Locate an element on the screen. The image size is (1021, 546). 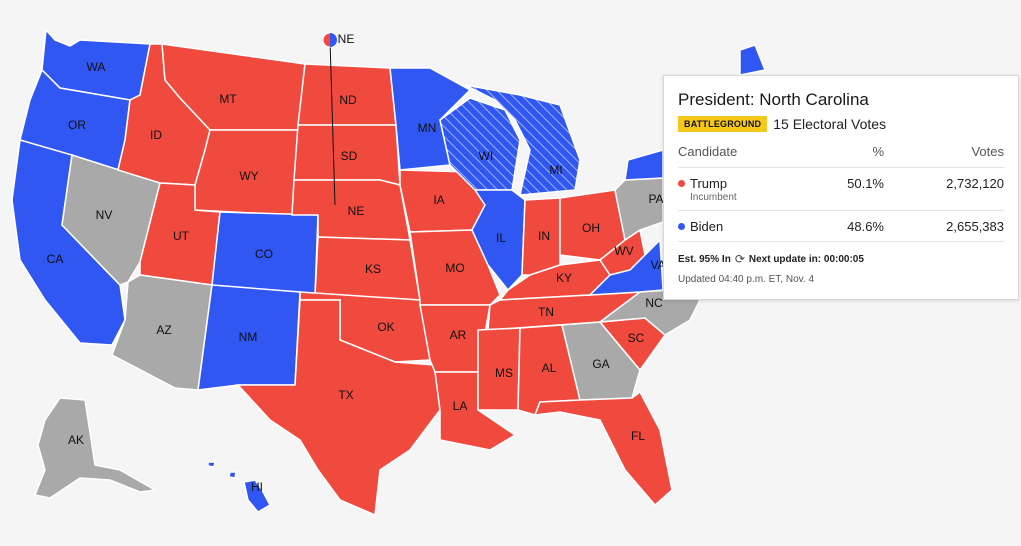
label-sd: SD is located at coordinates (349, 156).